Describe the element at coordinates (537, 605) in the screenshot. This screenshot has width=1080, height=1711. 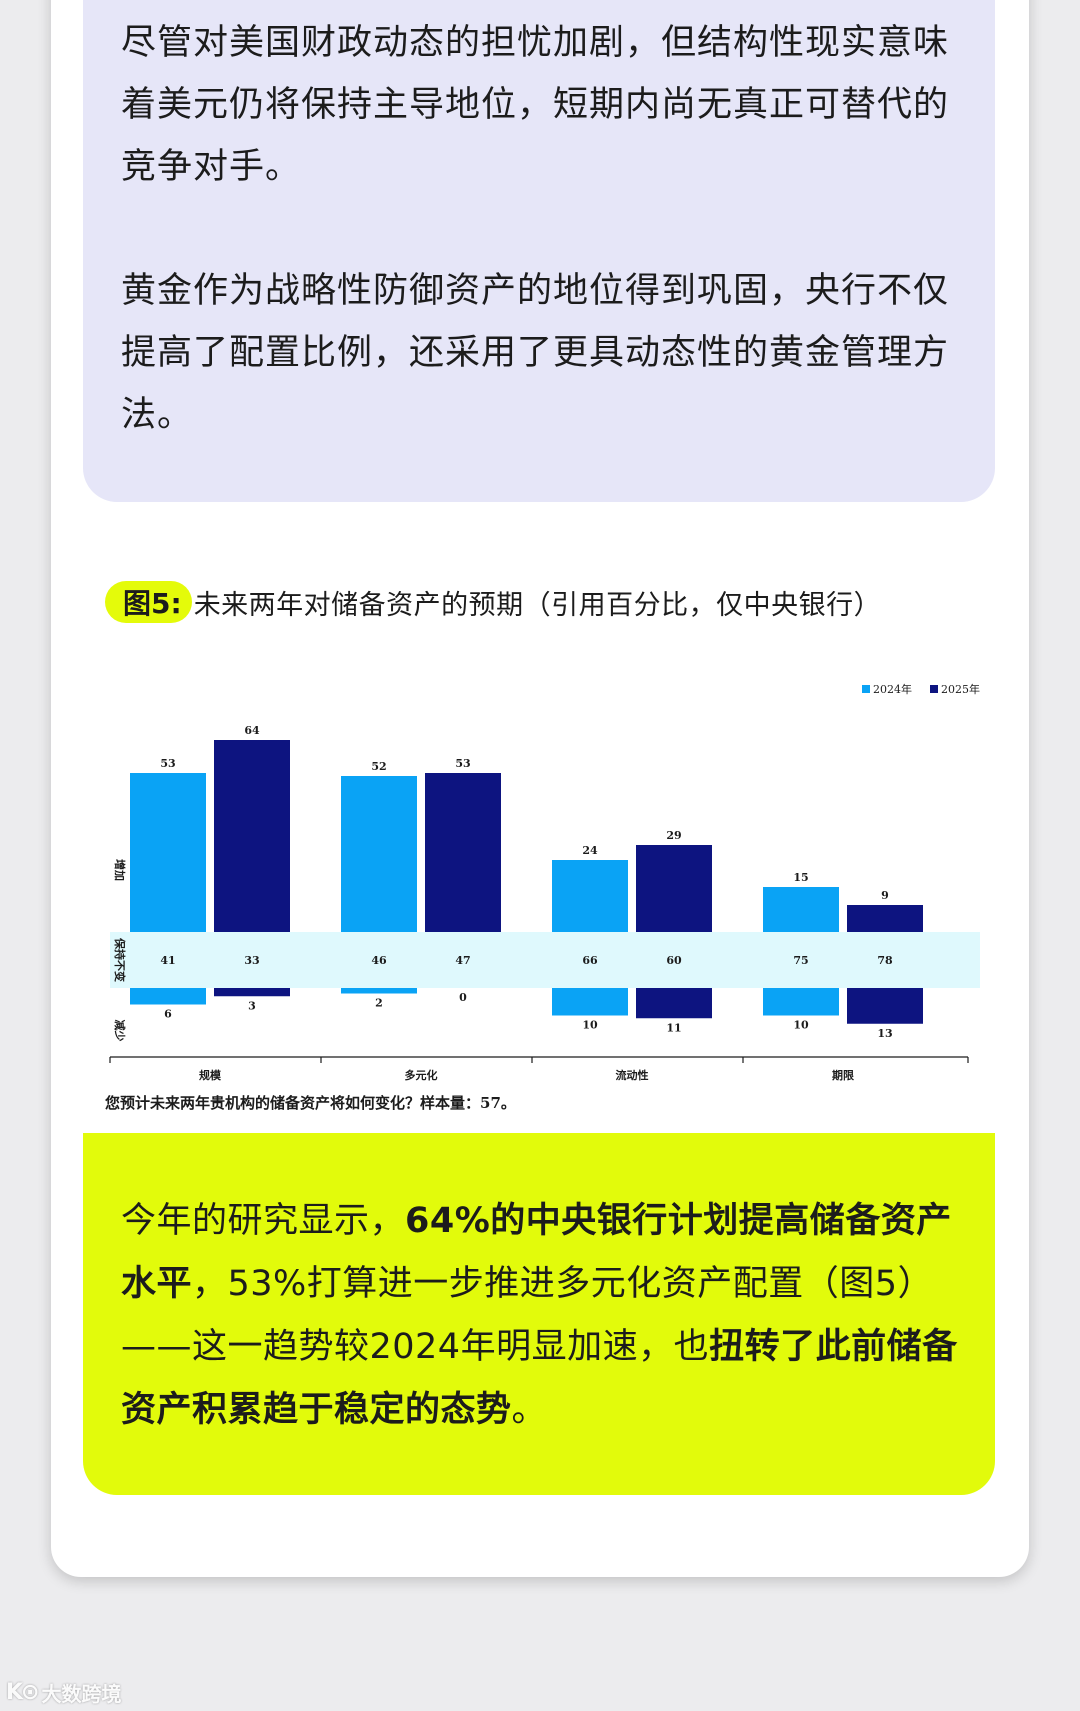
I see `figure-caption: 未来两年对储备资产的预期（引用百分比，仅中央银行）` at that location.